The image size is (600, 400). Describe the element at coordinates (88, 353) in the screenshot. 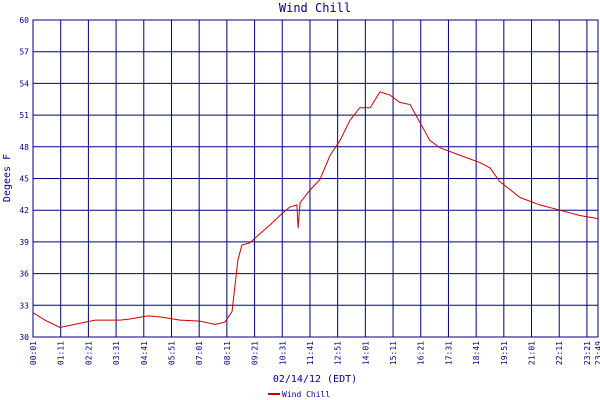

I see `x-tick-label: 02:21` at that location.